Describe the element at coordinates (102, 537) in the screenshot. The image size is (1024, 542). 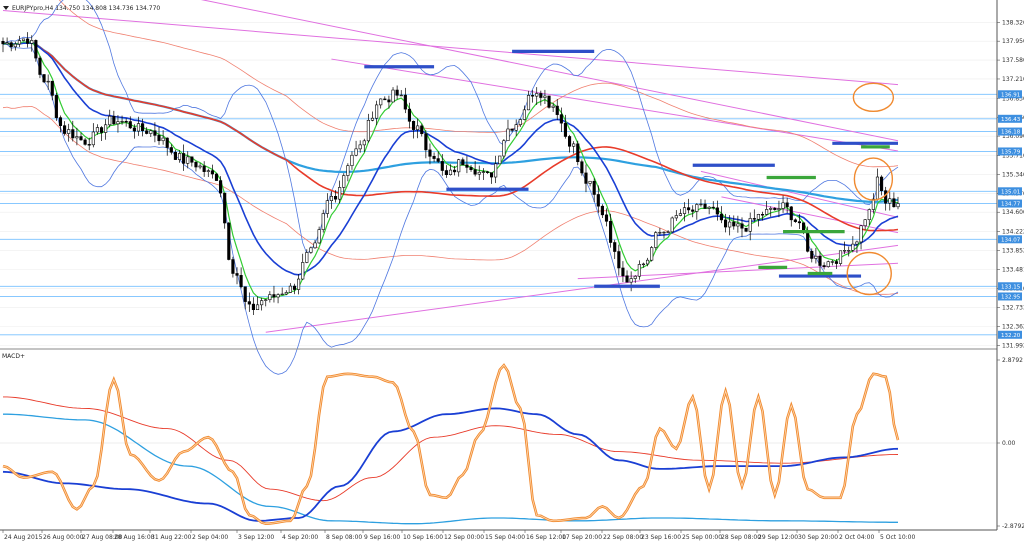
I see `time-tick-label: 27 Aug 08:00` at that location.